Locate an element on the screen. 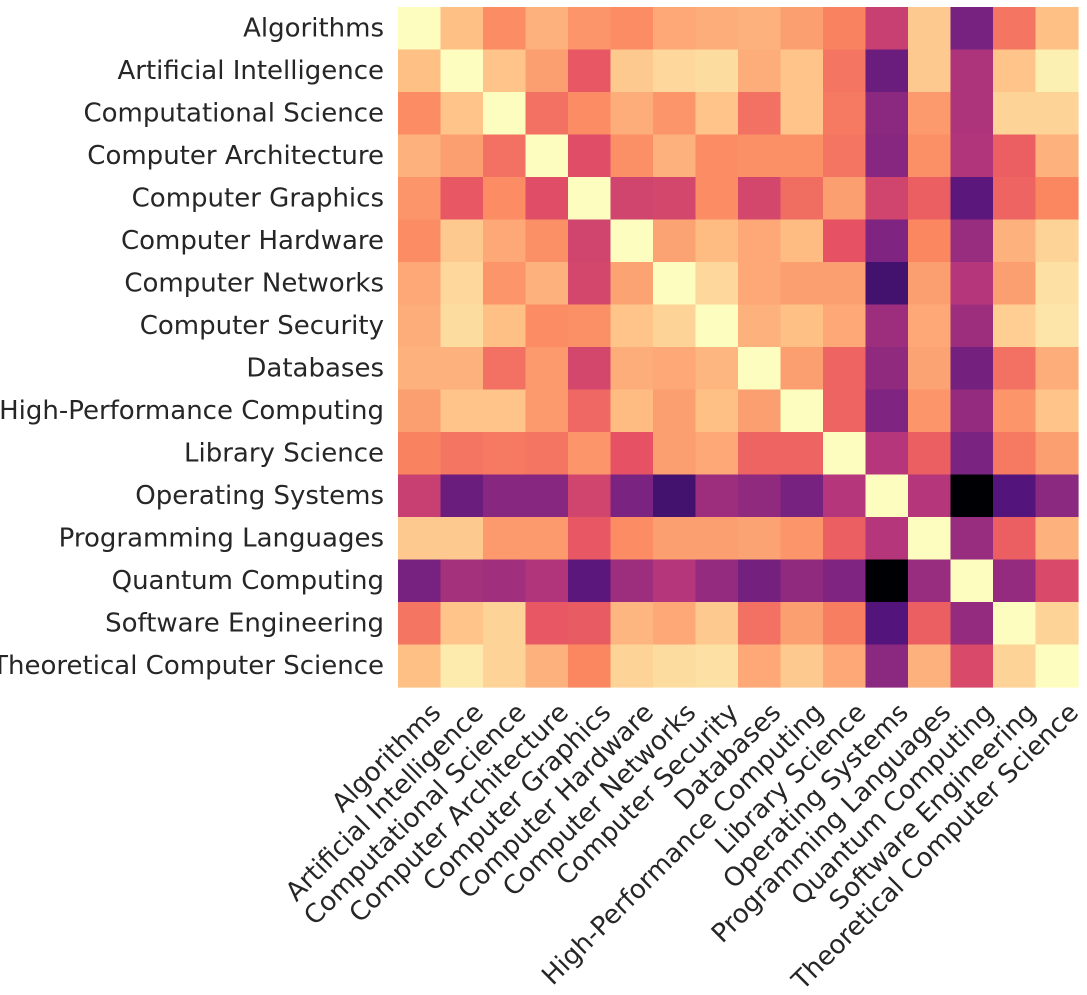 The width and height of the screenshot is (1087, 995). y-tick-label: Programming Languages is located at coordinates (221, 538).